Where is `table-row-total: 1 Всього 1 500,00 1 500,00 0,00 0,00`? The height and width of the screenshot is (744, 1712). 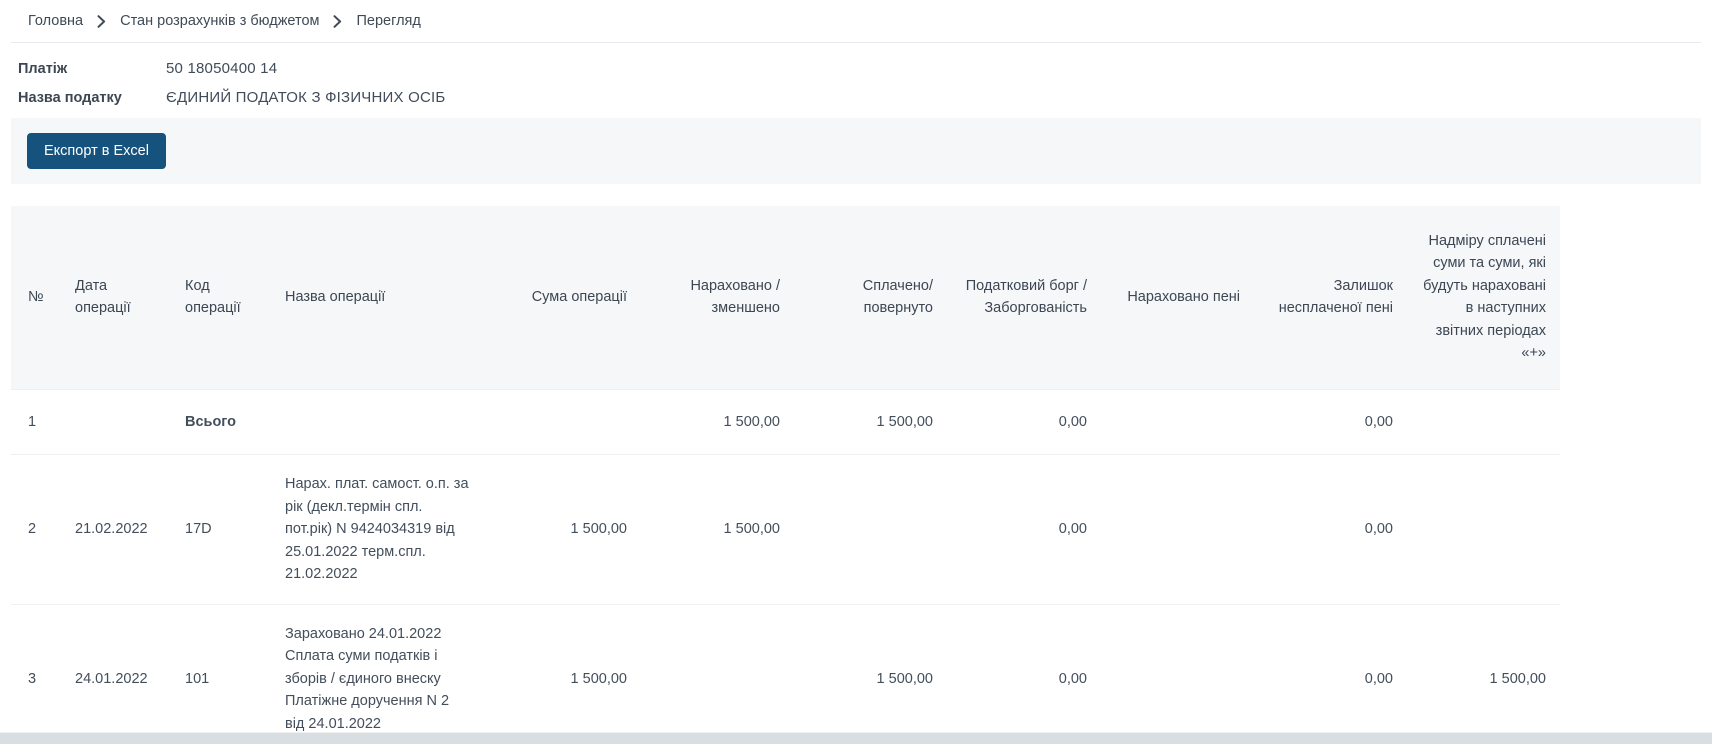 table-row-total: 1 Всього 1 500,00 1 500,00 0,00 0,00 is located at coordinates (785, 421).